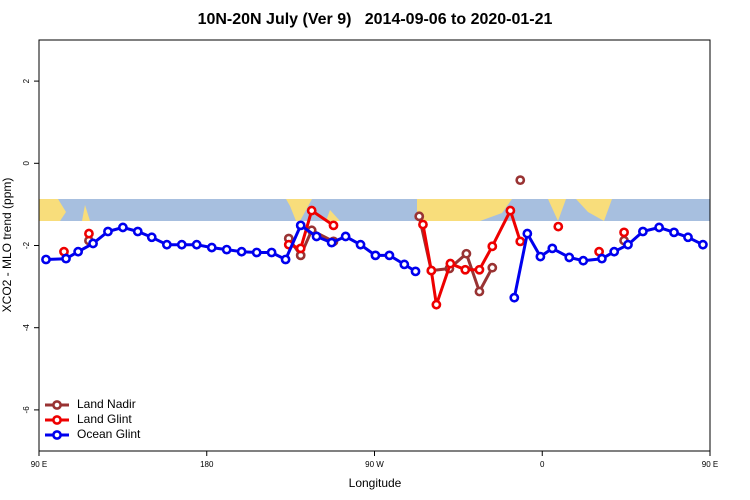  Describe the element at coordinates (374, 210) in the screenshot. I see `map-strip` at that location.